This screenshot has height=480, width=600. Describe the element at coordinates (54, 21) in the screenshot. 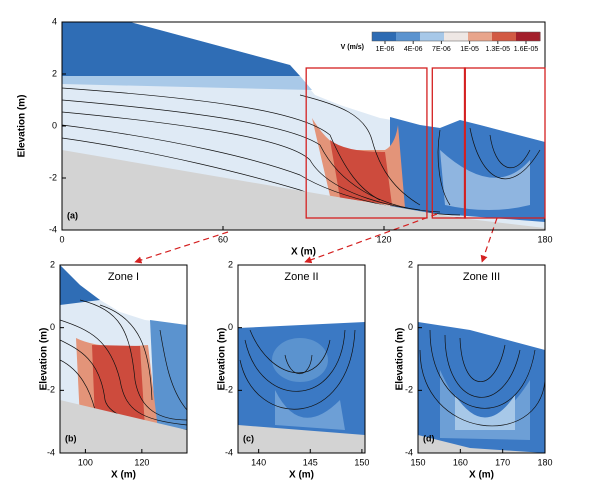

I see `y-tick-label: 4` at that location.